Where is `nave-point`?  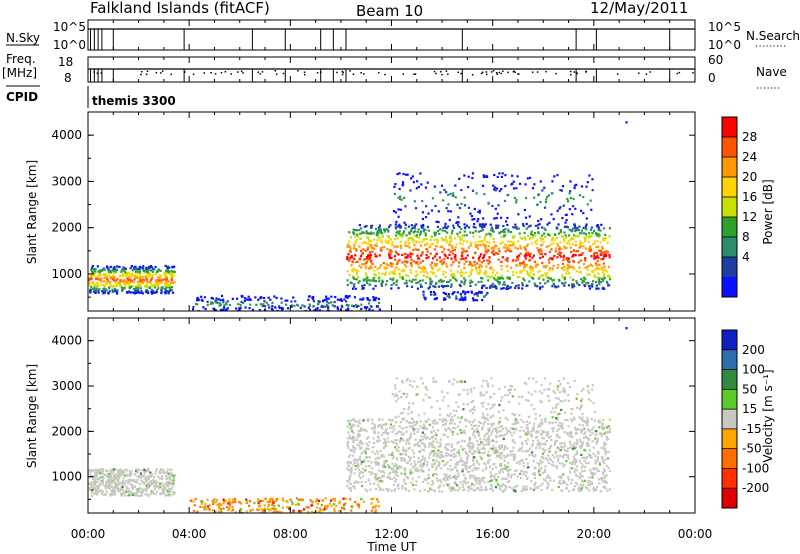 nave-point is located at coordinates (496, 72).